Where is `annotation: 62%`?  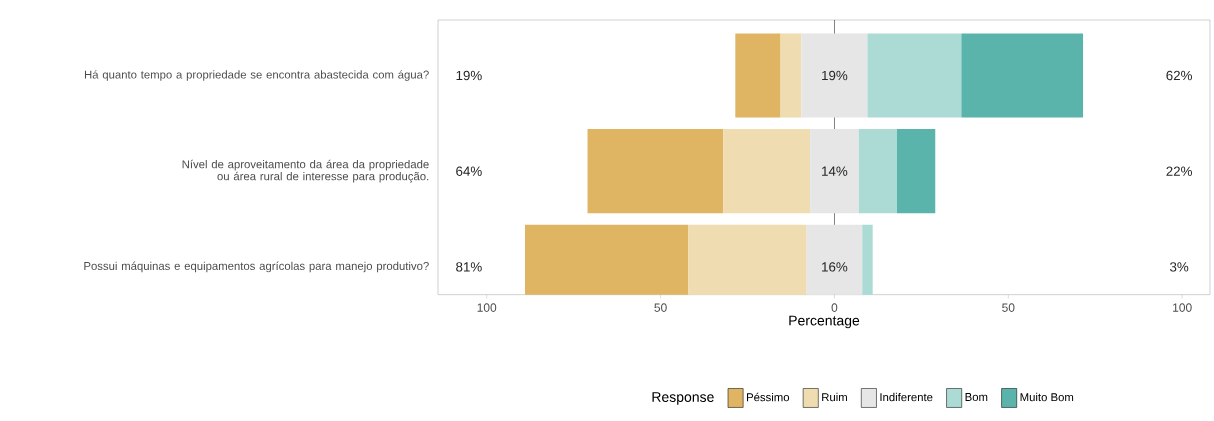
annotation: 62% is located at coordinates (1179, 75).